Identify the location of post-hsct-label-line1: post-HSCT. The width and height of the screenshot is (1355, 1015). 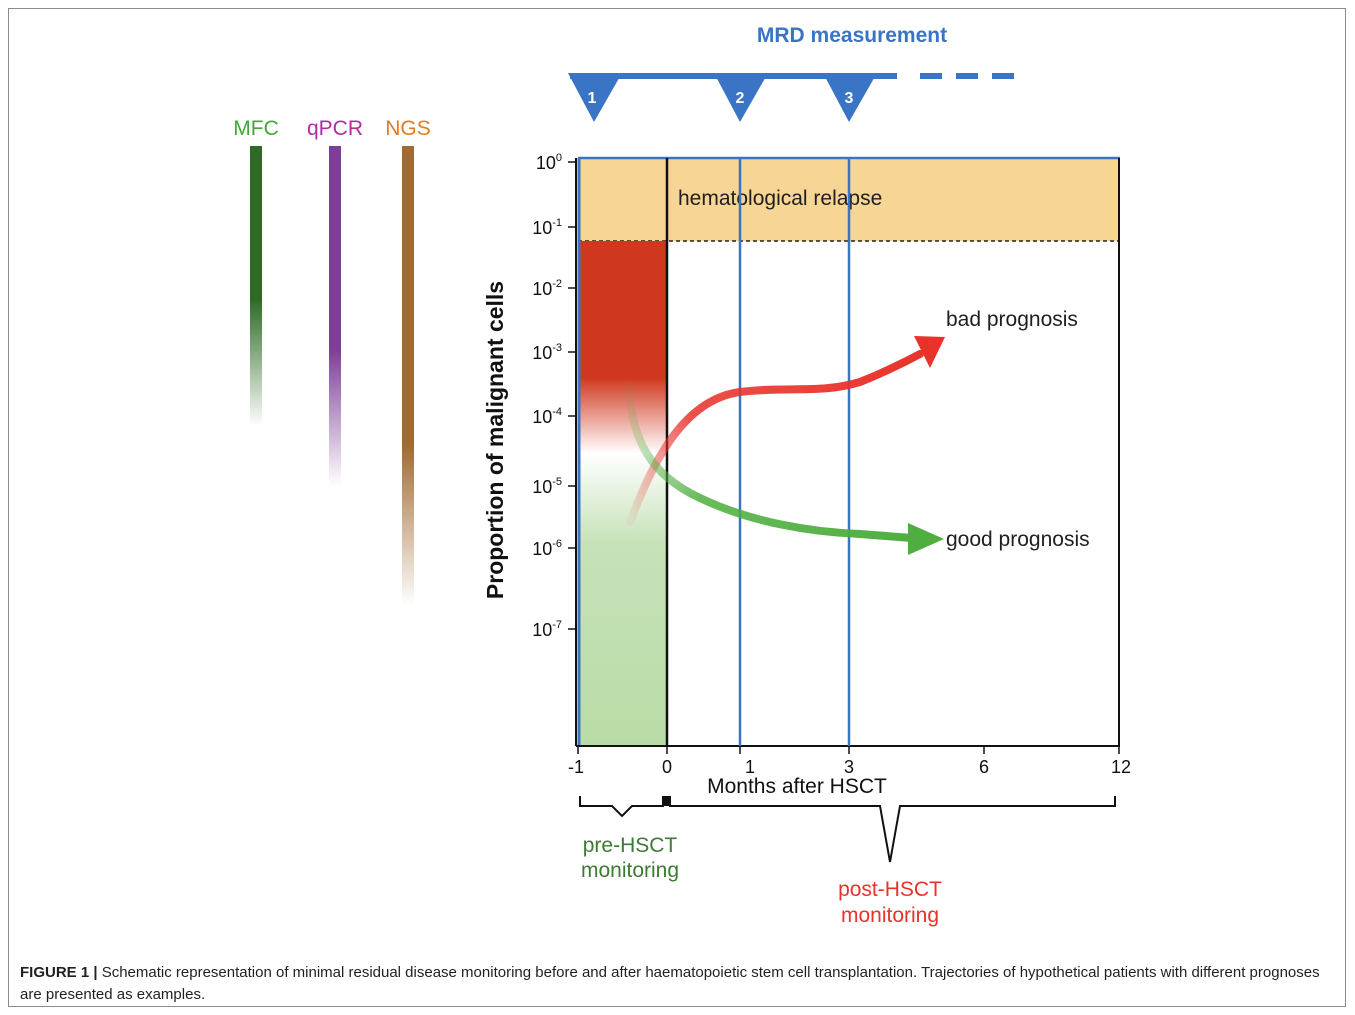
(890, 889).